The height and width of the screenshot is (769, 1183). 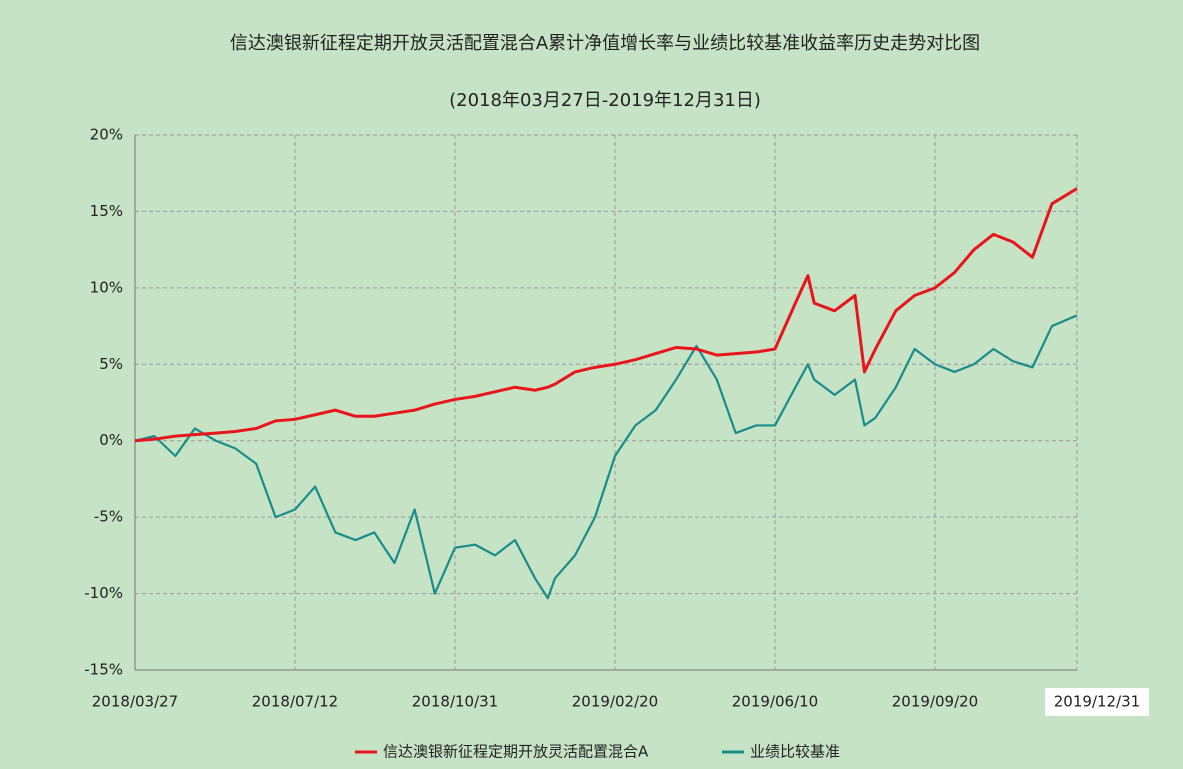 I want to click on y-tick-label: 5%, so click(x=111, y=364).